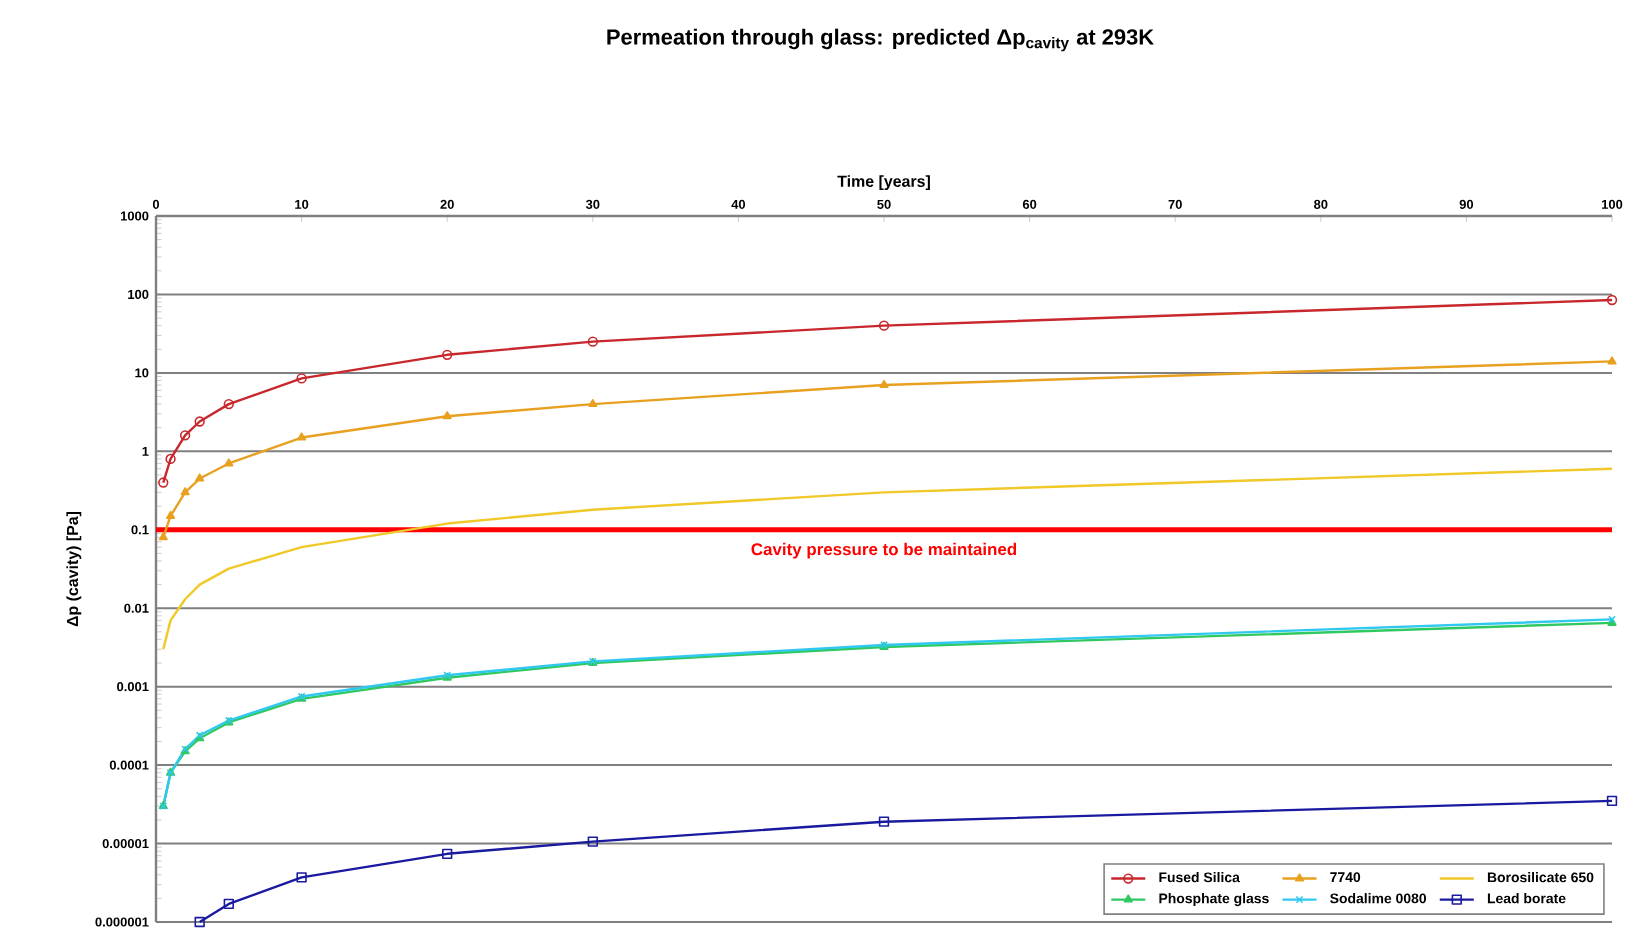 The height and width of the screenshot is (934, 1646). What do you see at coordinates (880, 40) in the screenshot?
I see `chart-title: Permeation through glass: predicted Δp$_{cavity}$ at 293K` at bounding box center [880, 40].